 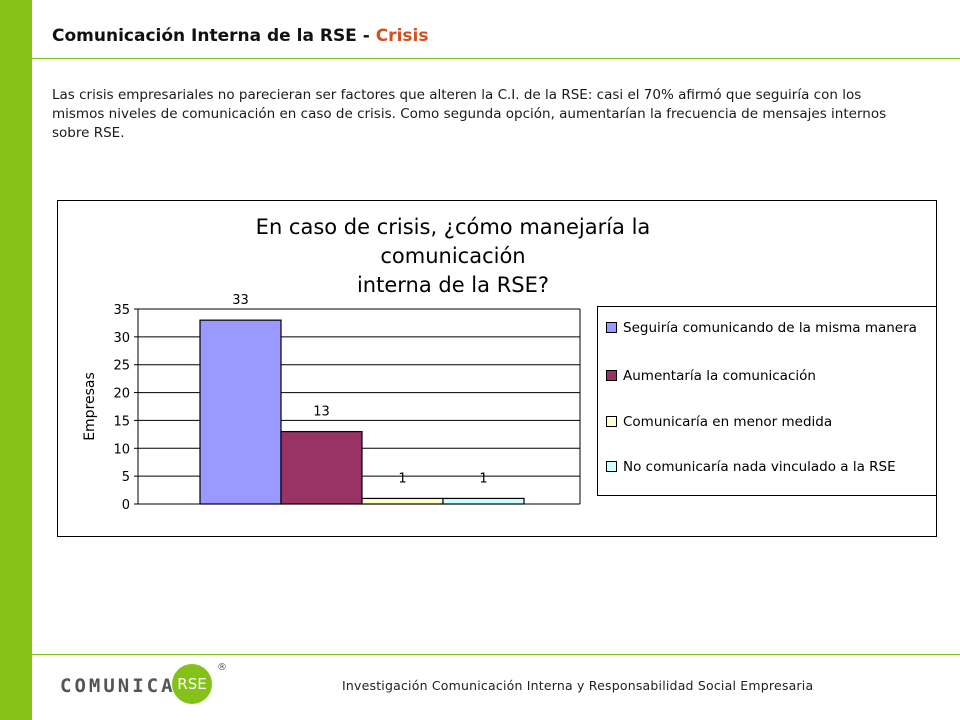 What do you see at coordinates (483, 478) in the screenshot?
I see `data-label-4: 1` at bounding box center [483, 478].